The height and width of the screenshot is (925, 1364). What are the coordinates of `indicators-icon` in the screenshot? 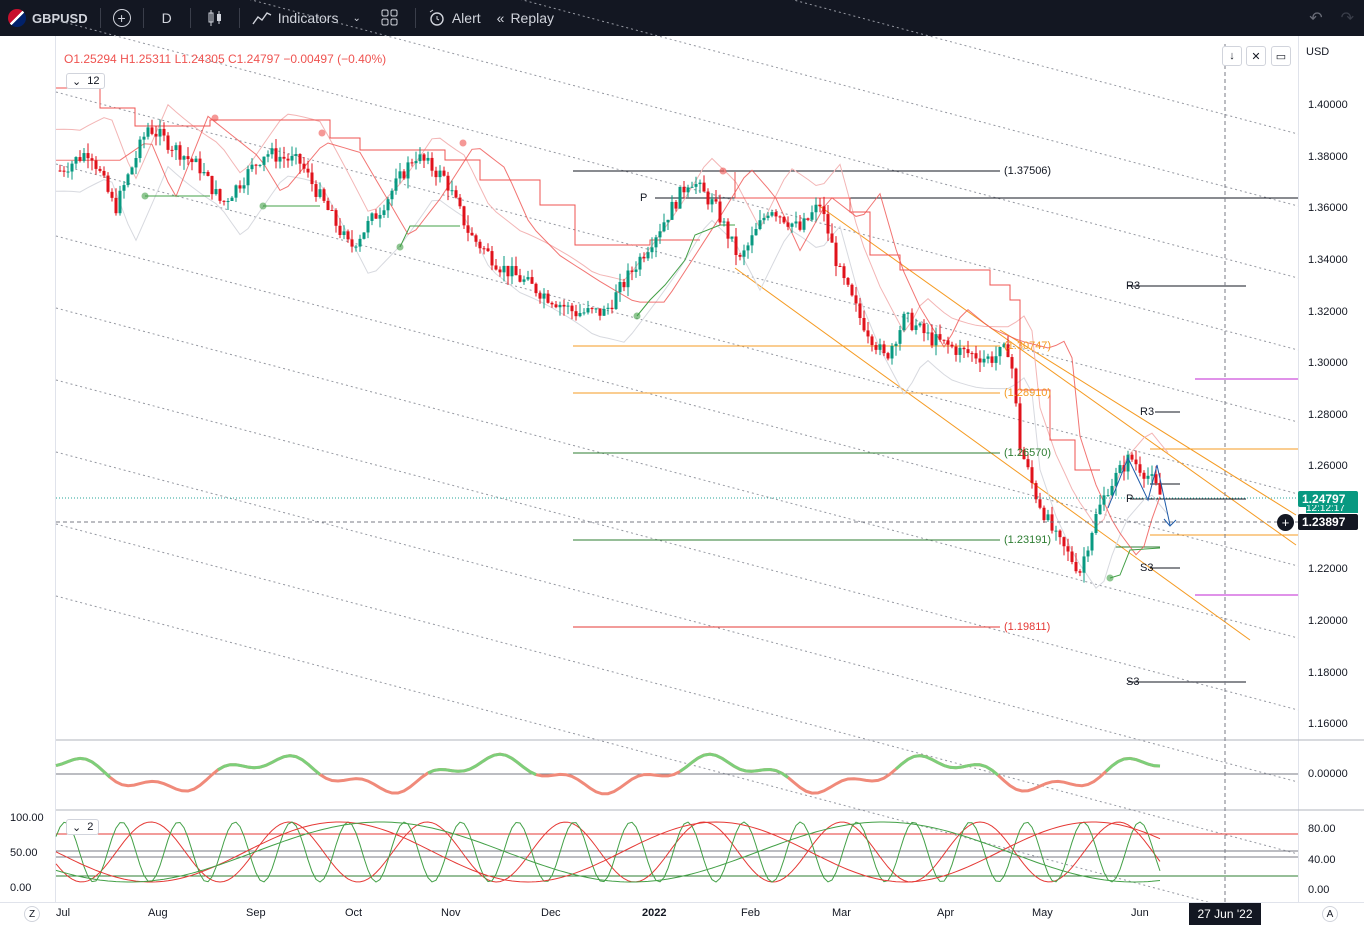 It's located at (262, 18).